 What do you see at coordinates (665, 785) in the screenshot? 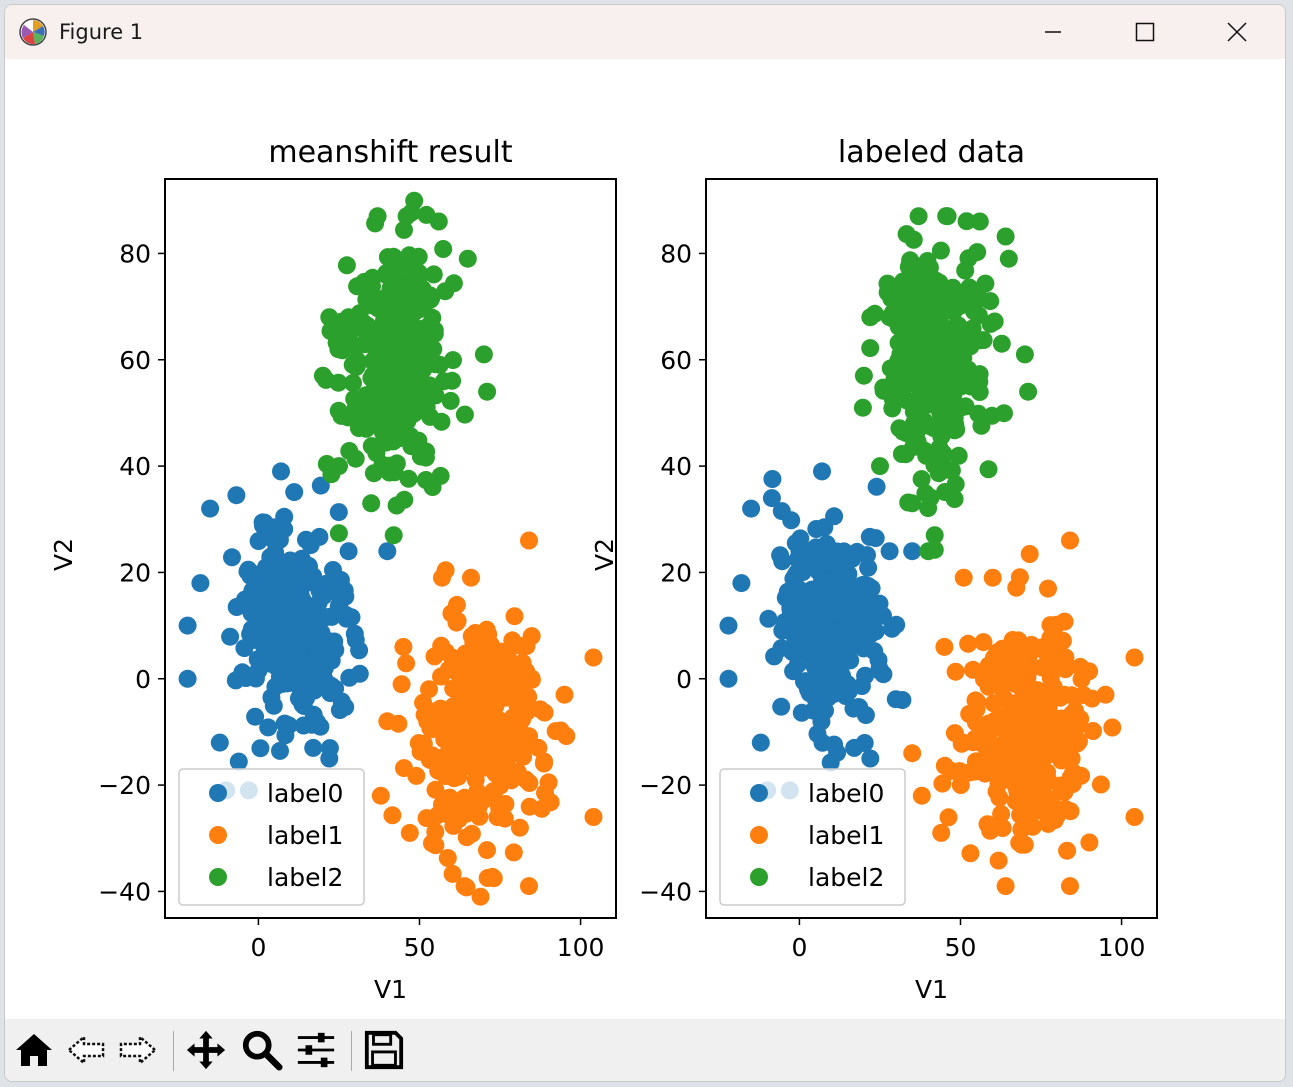
I see `y-tick-label: −20` at bounding box center [665, 785].